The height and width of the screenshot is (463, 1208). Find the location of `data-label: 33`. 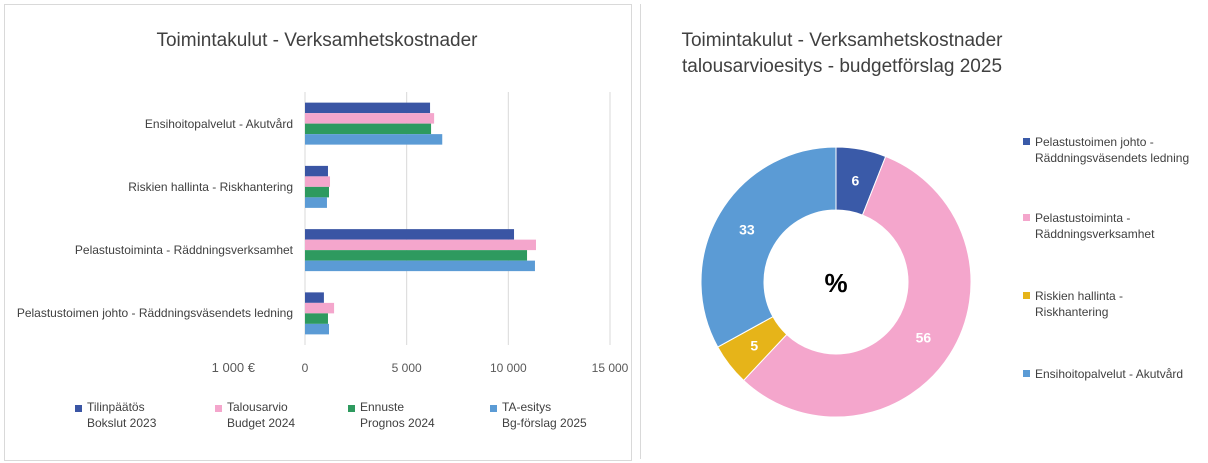

data-label: 33 is located at coordinates (747, 229).